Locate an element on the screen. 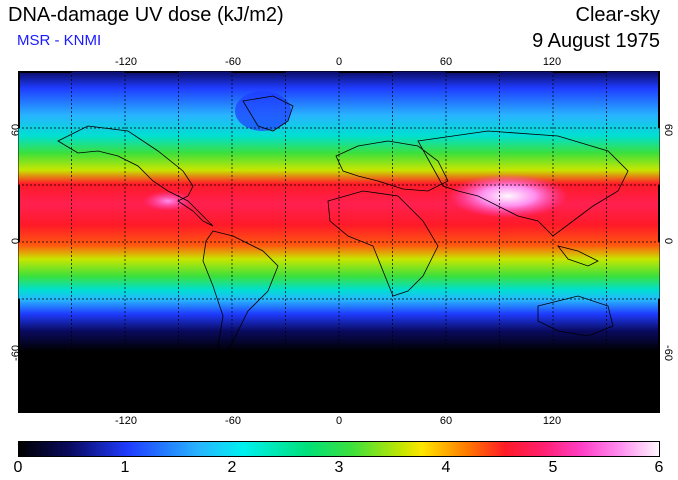 This screenshot has width=678, height=480. colorbar-label: 1 is located at coordinates (125, 467).